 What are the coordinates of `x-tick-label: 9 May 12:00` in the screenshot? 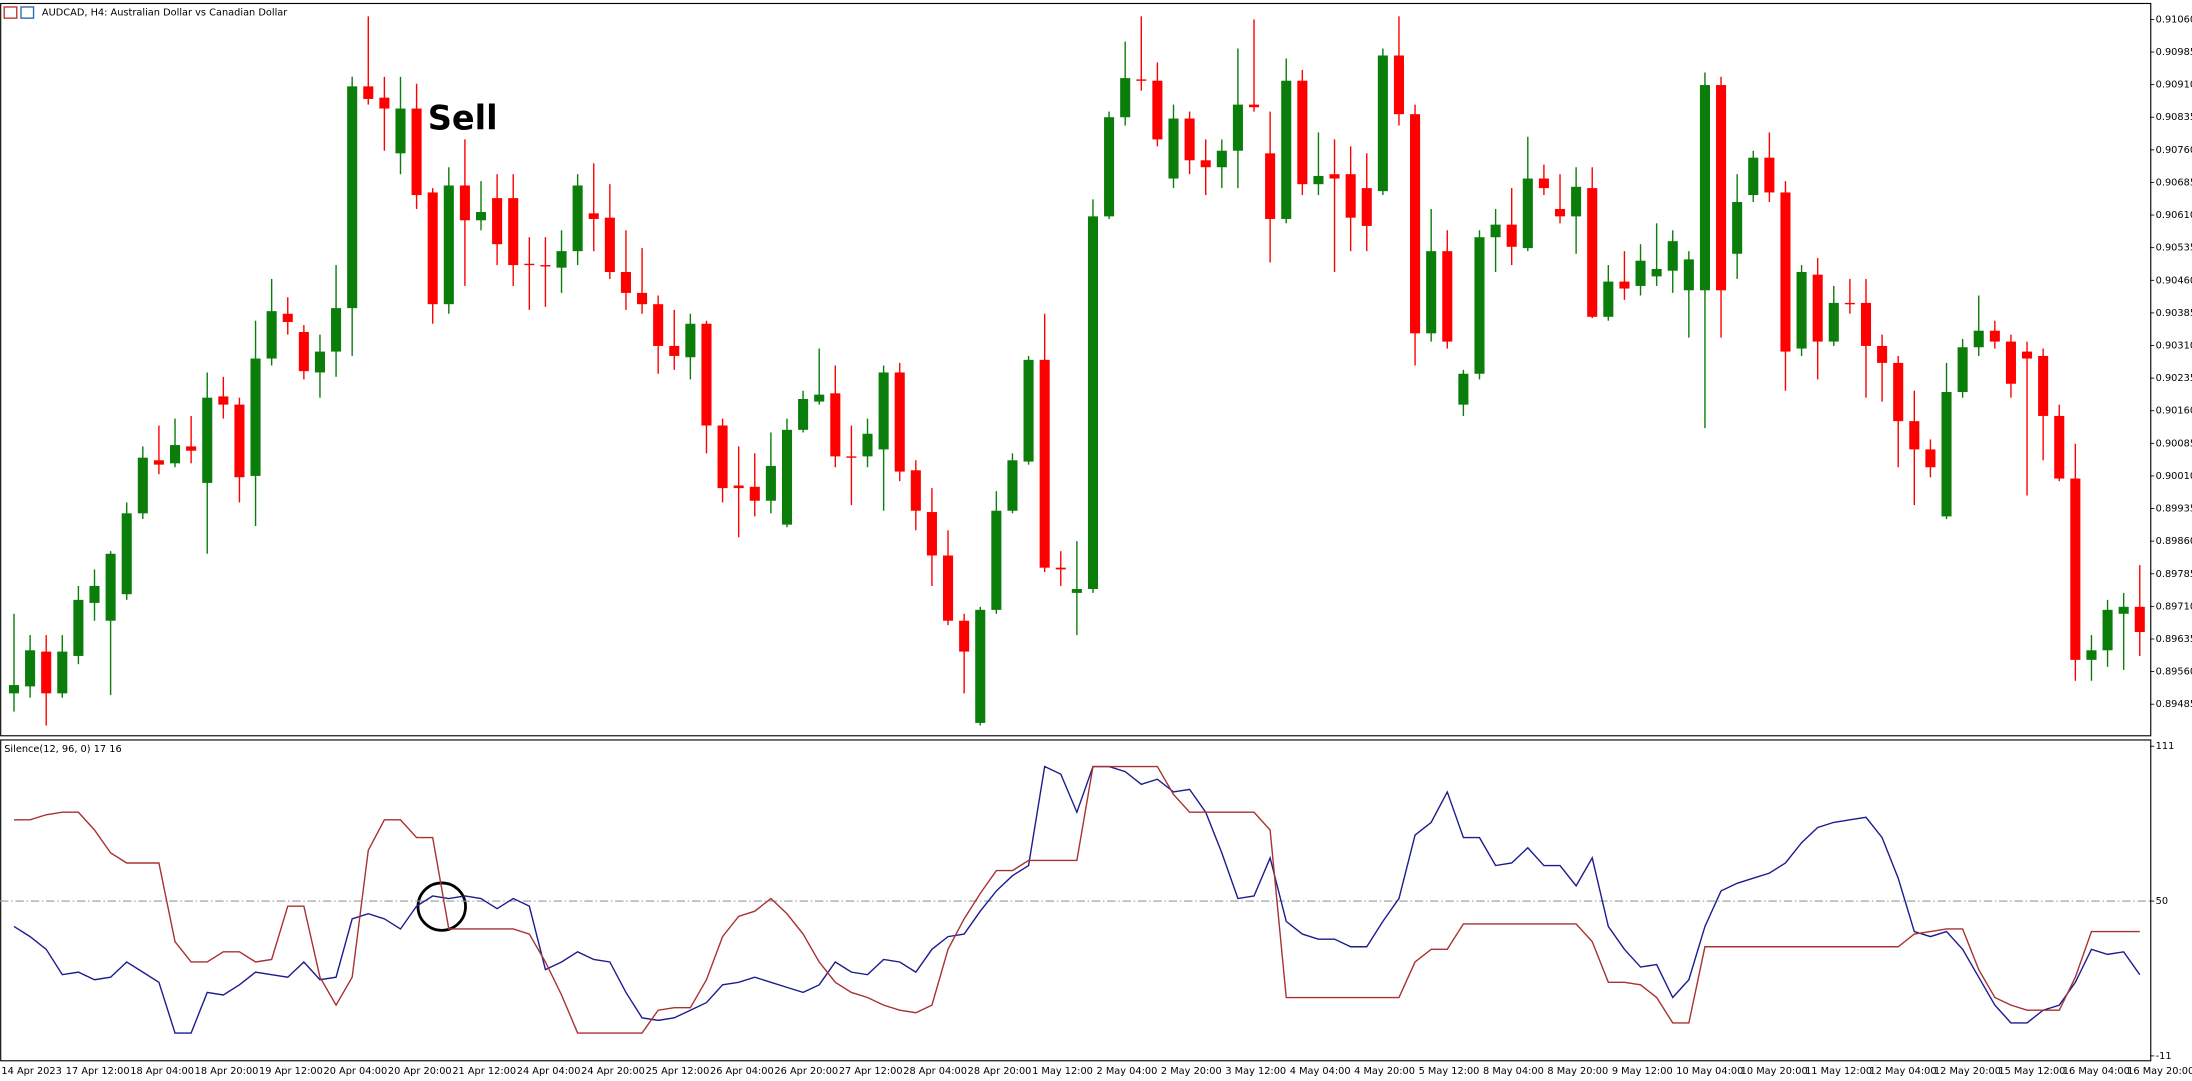 It's located at (1642, 1071).